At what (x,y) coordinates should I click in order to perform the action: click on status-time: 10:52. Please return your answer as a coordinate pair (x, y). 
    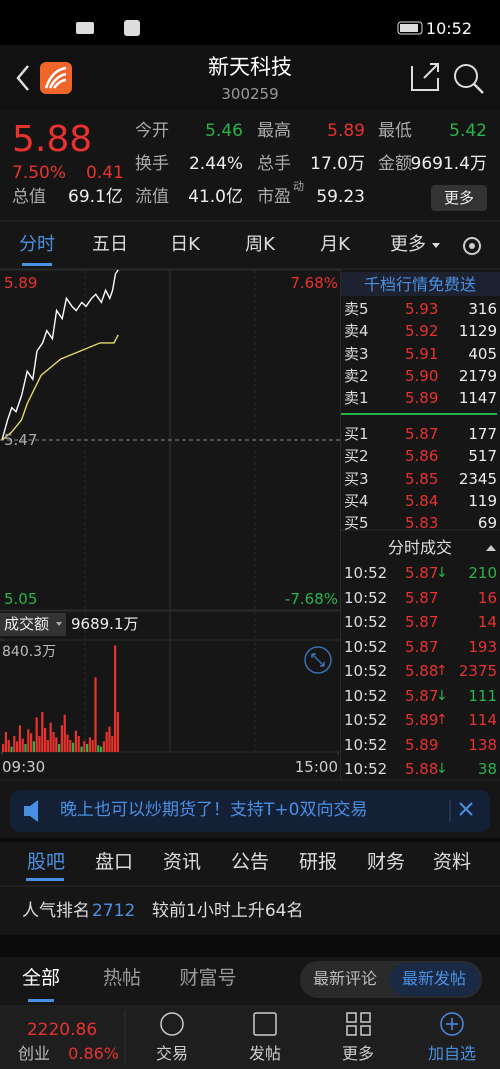
    Looking at the image, I should click on (448, 28).